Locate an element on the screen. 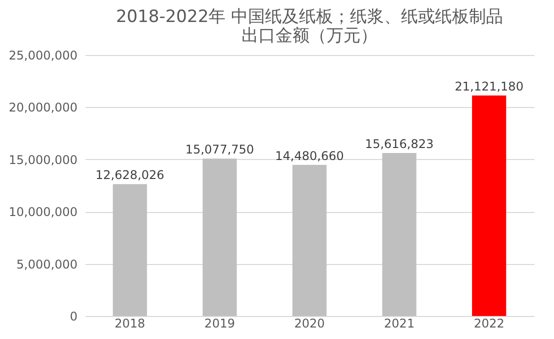 This screenshot has width=554, height=339. data-label: 21,121,180 is located at coordinates (489, 86).